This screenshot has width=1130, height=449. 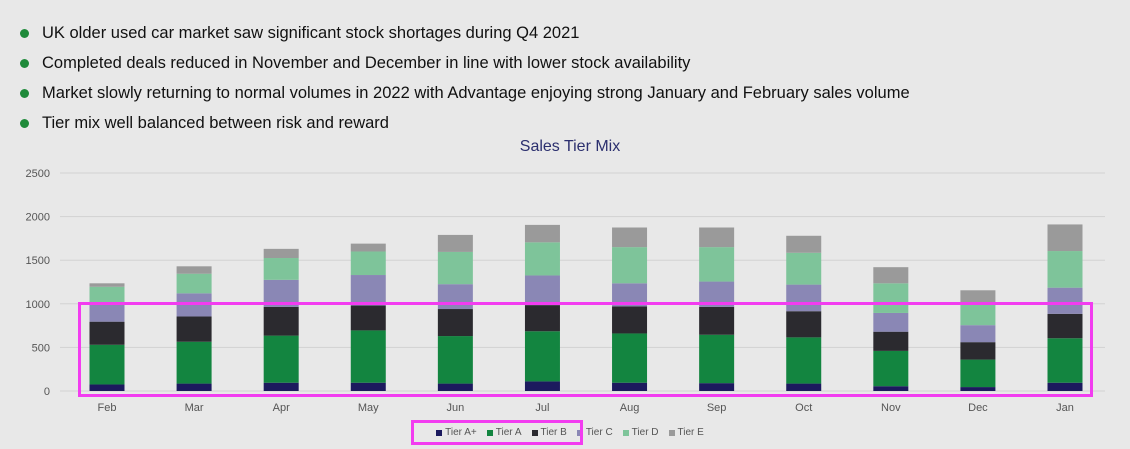 What do you see at coordinates (41, 348) in the screenshot?
I see `y-tick-label: 500` at bounding box center [41, 348].